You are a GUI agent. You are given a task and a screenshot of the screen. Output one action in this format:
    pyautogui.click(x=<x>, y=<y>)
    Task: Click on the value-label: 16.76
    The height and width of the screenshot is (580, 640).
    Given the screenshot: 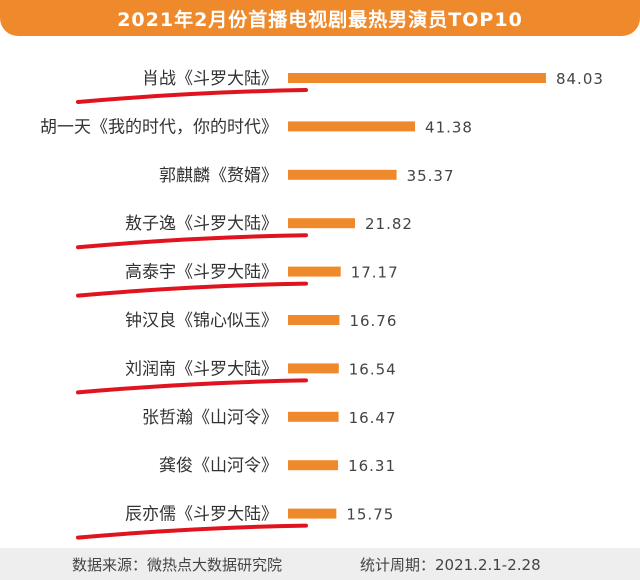 What is the action you would take?
    pyautogui.click(x=373, y=321)
    